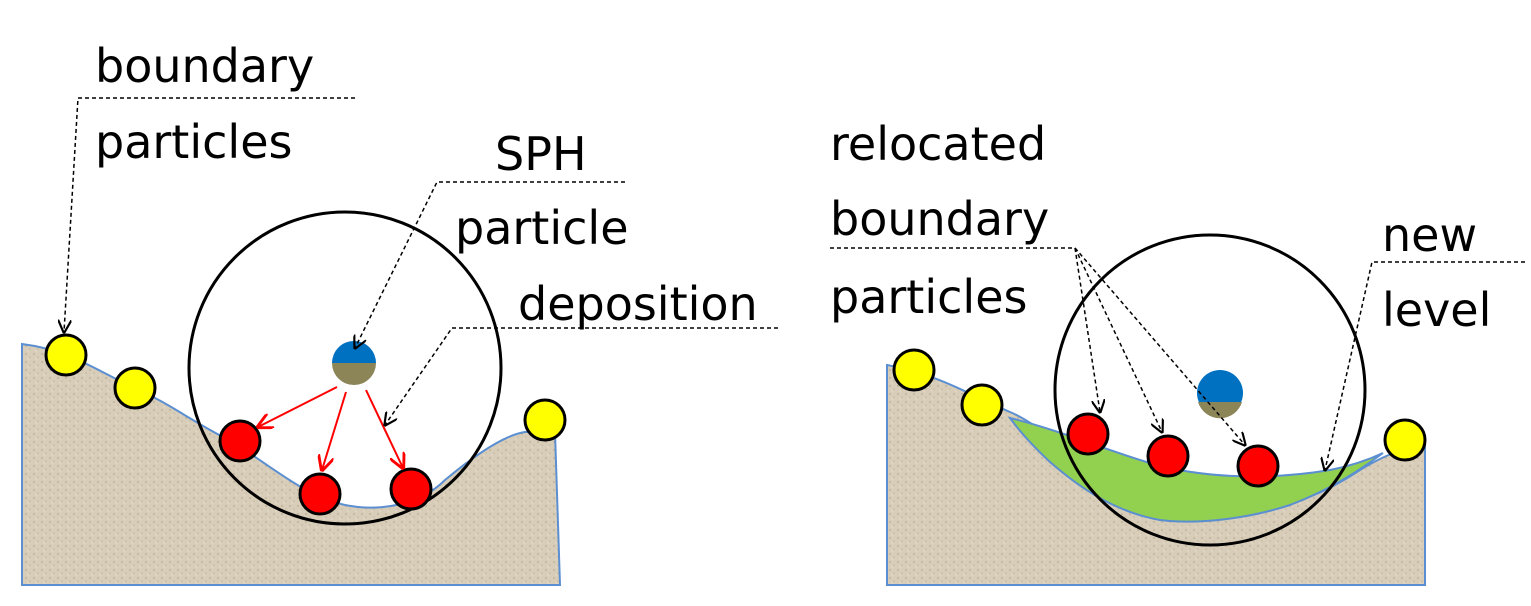  I want to click on label-sph-line1: SPH, so click(541, 154).